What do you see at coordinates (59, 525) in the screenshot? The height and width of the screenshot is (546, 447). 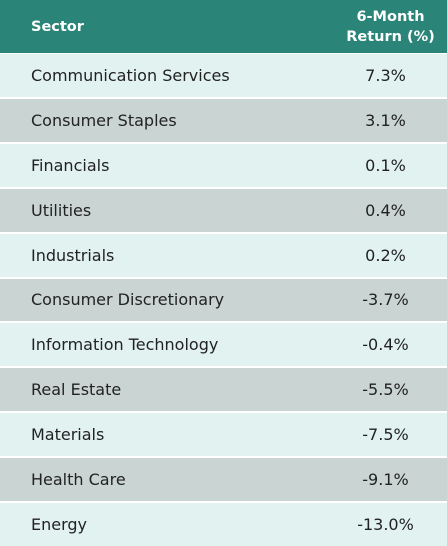 I see `sector-cell: Energy` at bounding box center [59, 525].